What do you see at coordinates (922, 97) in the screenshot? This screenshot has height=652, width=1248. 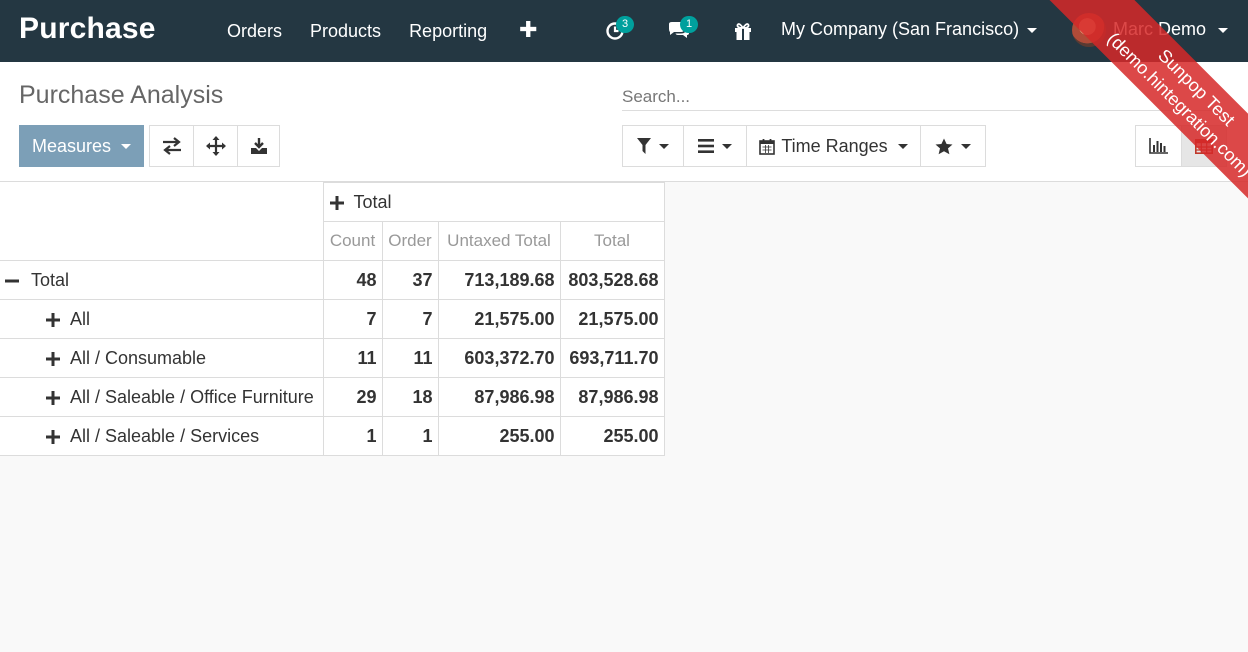 I see `search-input` at bounding box center [922, 97].